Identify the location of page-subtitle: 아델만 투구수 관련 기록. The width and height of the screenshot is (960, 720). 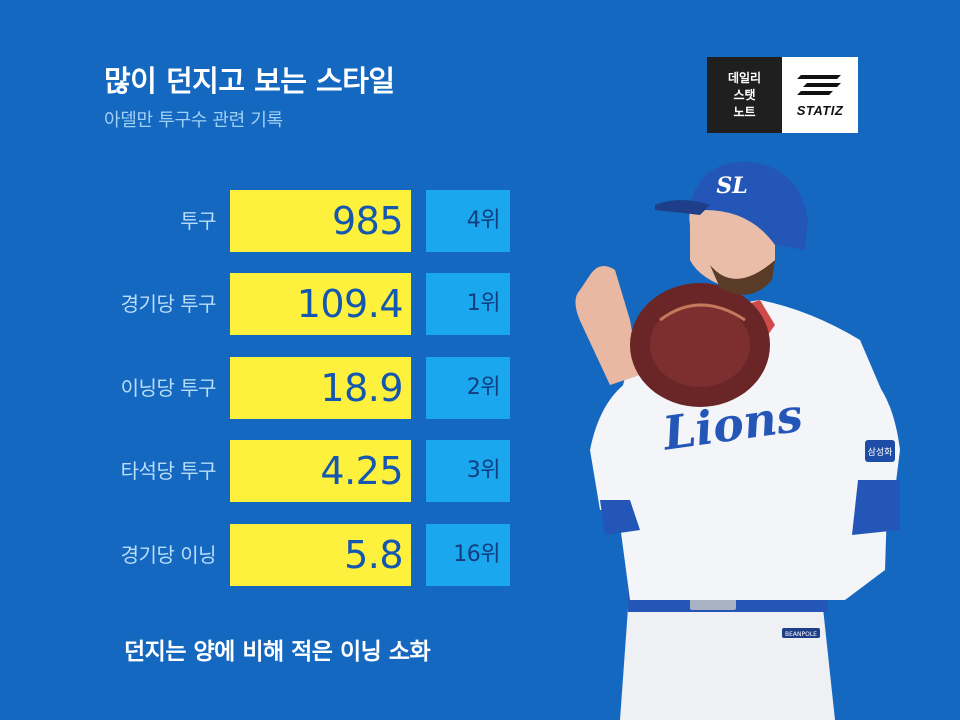
(193, 120).